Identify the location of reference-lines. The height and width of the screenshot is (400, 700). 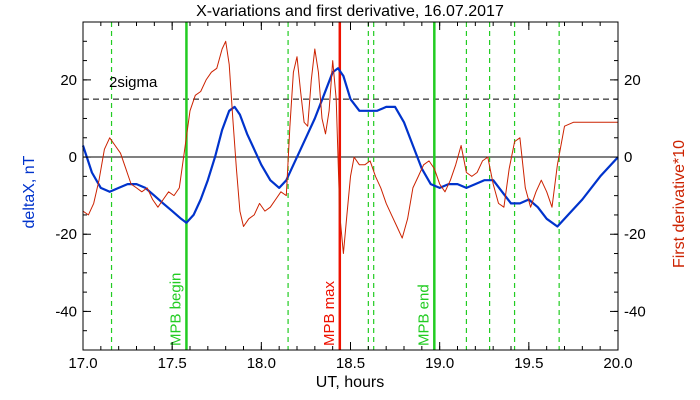
(350, 128).